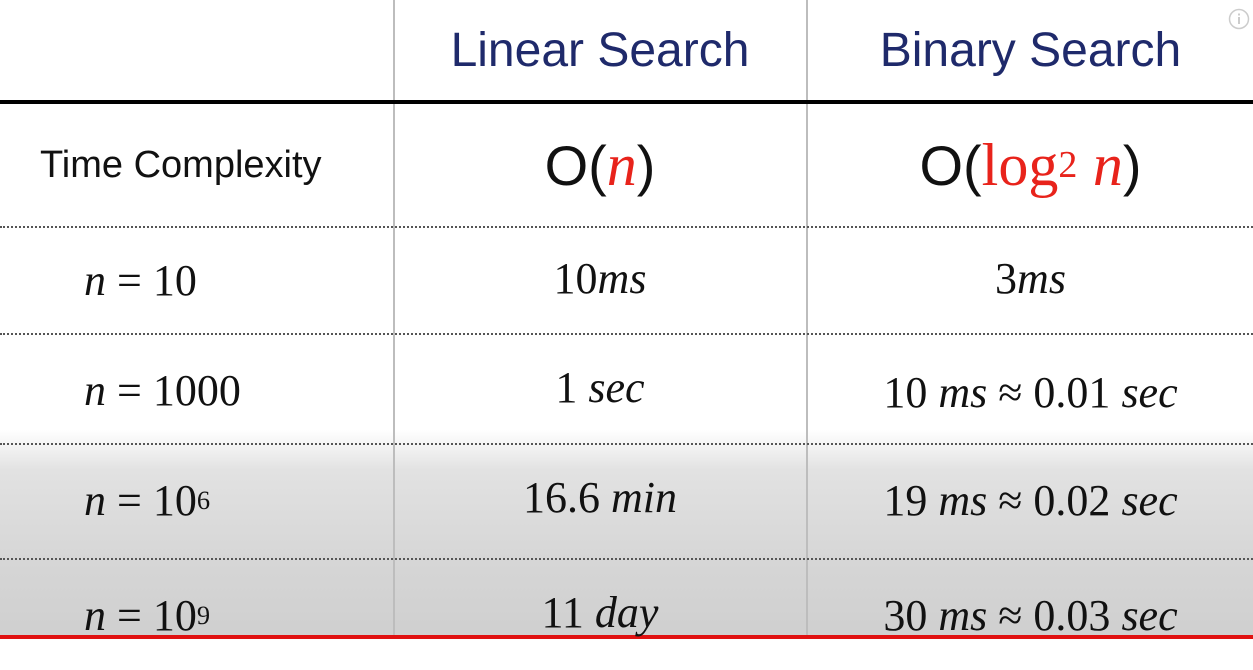 The image size is (1253, 670). I want to click on cell: O(n), so click(600, 165).